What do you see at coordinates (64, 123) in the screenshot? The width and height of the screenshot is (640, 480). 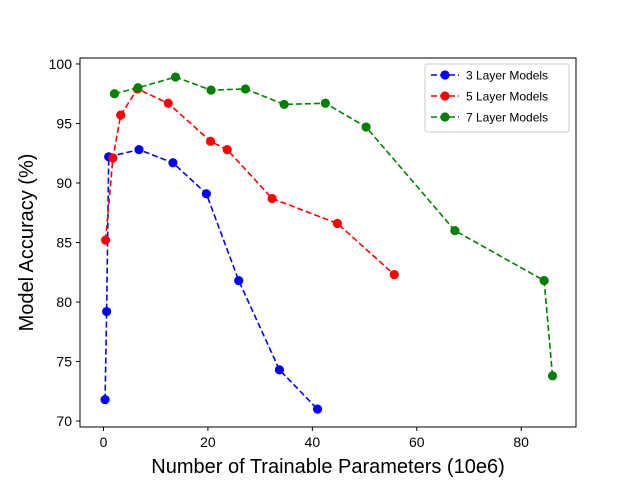 I see `y-tick-label: 95` at bounding box center [64, 123].